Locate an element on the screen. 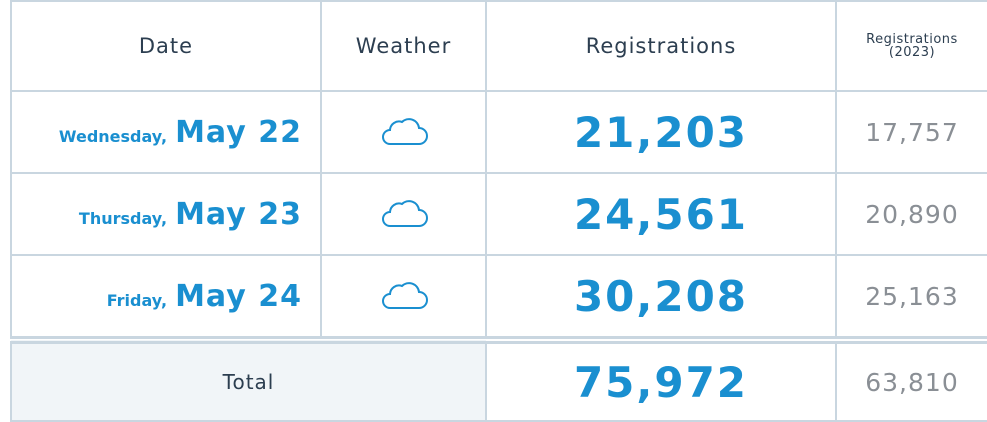 The image size is (987, 422). day-label: Wednesday, is located at coordinates (113, 136).